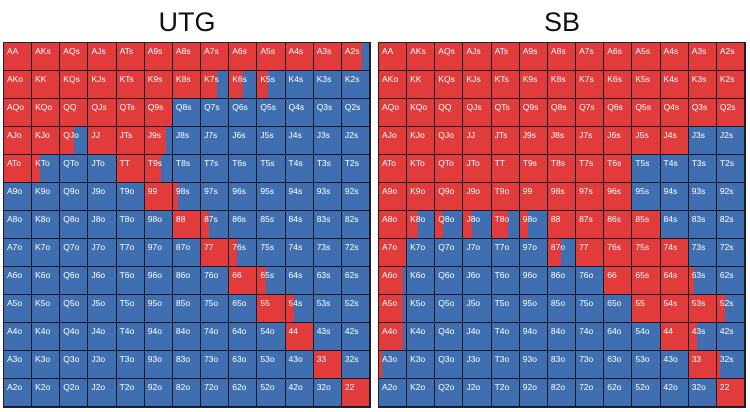 Image resolution: width=750 pixels, height=412 pixels. What do you see at coordinates (187, 113) in the screenshot?
I see `hand-cell: Q8s` at bounding box center [187, 113].